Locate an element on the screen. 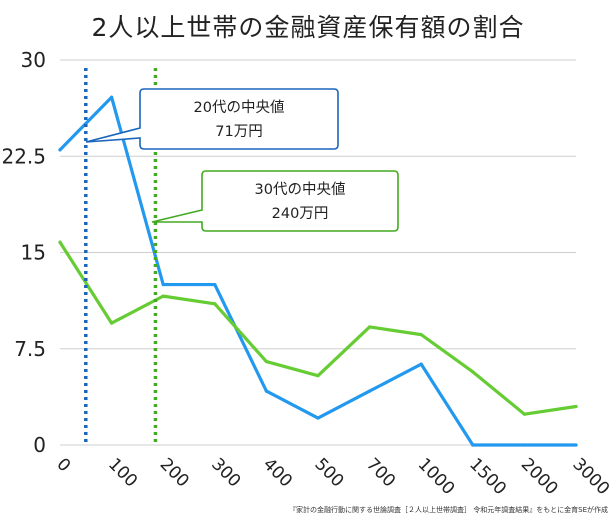  x-tick-label: 1500 is located at coordinates (487, 476).